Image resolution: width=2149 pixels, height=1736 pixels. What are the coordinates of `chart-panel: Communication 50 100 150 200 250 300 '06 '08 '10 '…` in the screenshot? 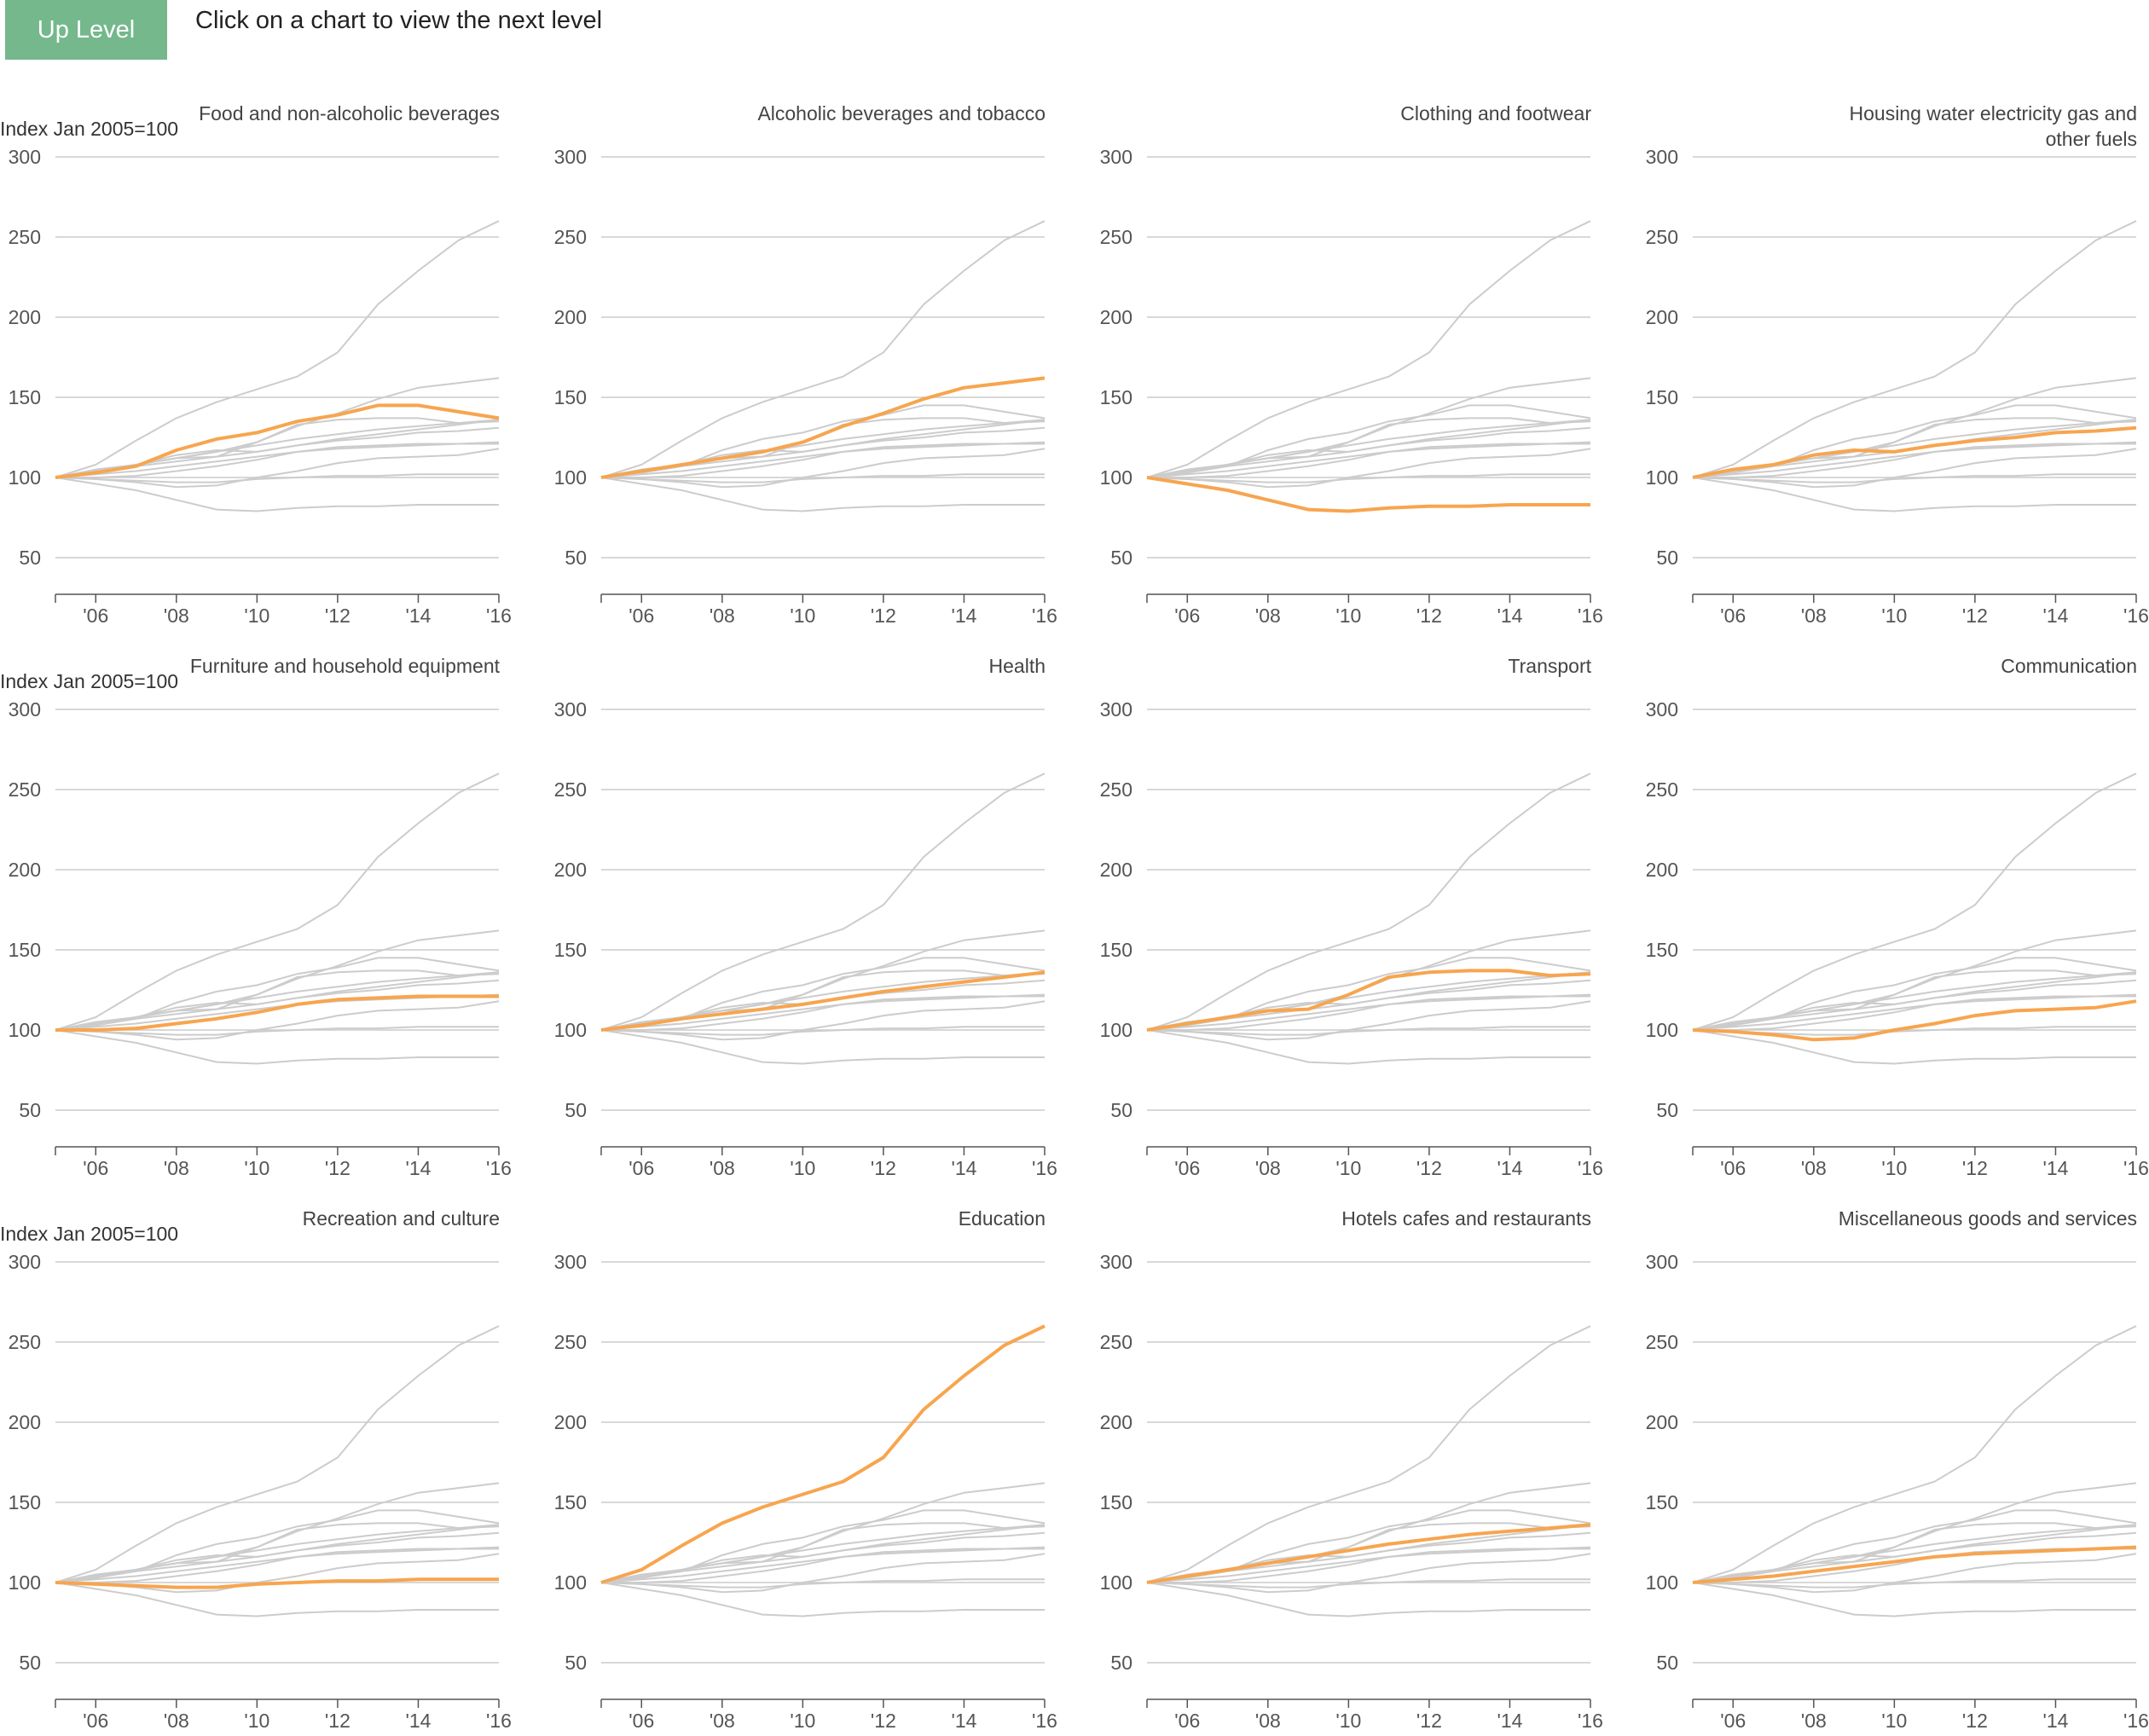 It's located at (1893, 866).